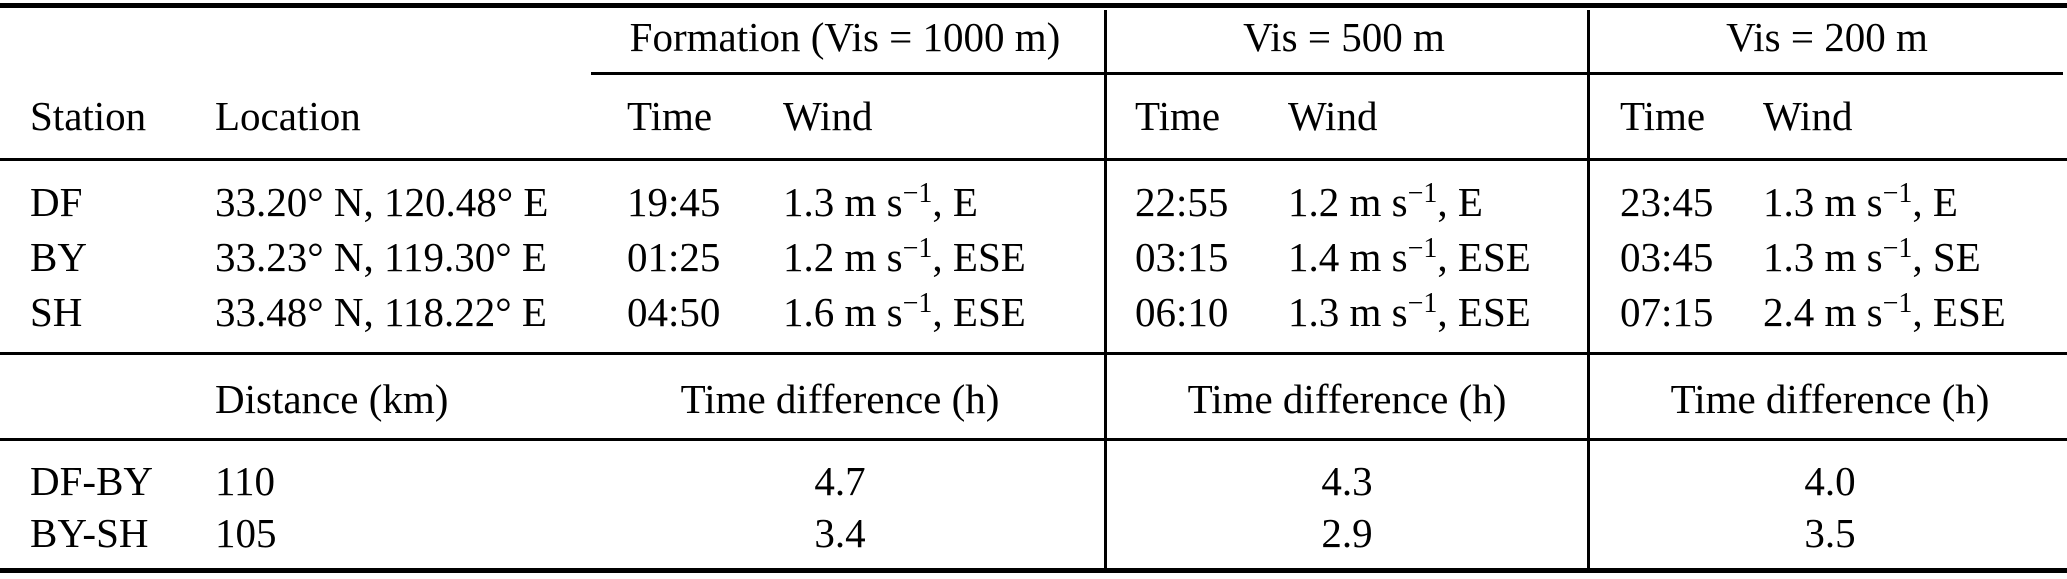 The image size is (2067, 579). I want to click on cell-wind: 1.2 m s−1, E, so click(1385, 201).